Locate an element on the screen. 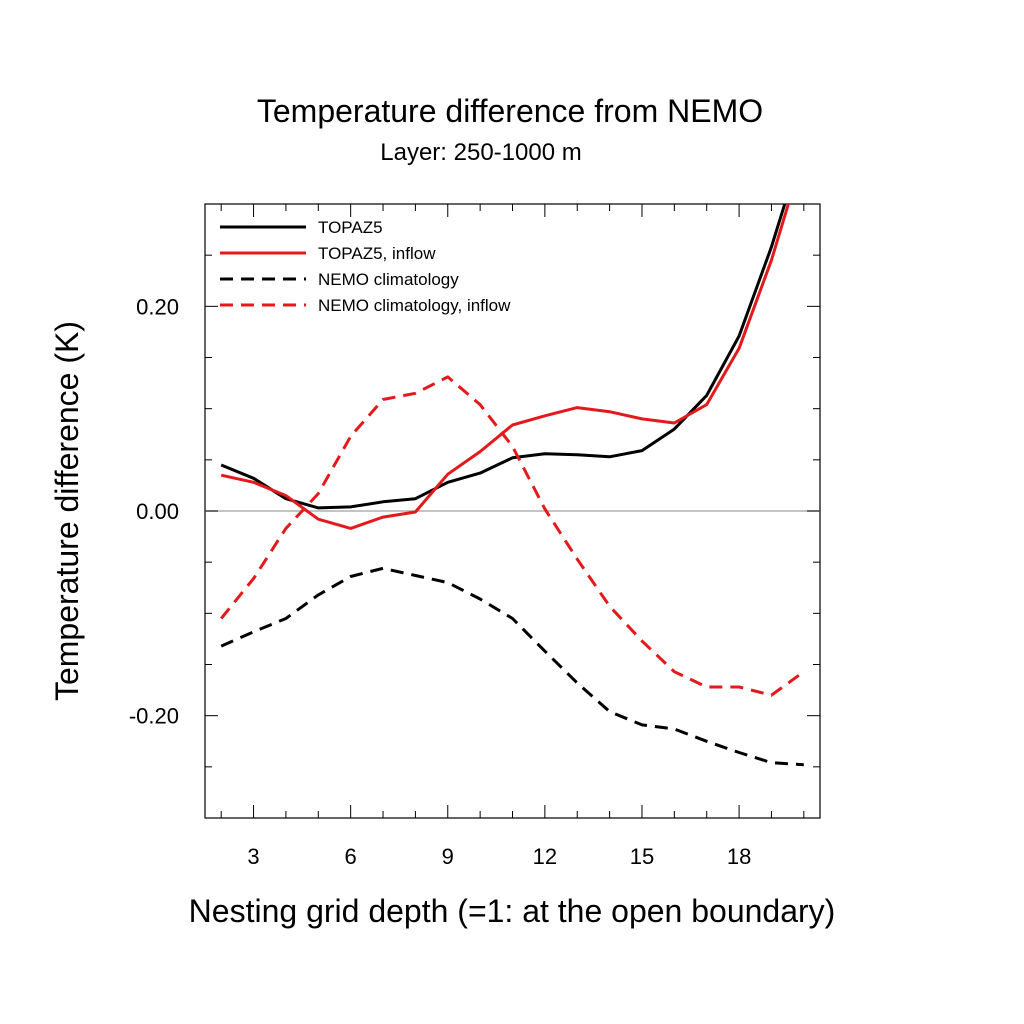 The image size is (1024, 1024). legend-label: TOPAZ5 is located at coordinates (350, 227).